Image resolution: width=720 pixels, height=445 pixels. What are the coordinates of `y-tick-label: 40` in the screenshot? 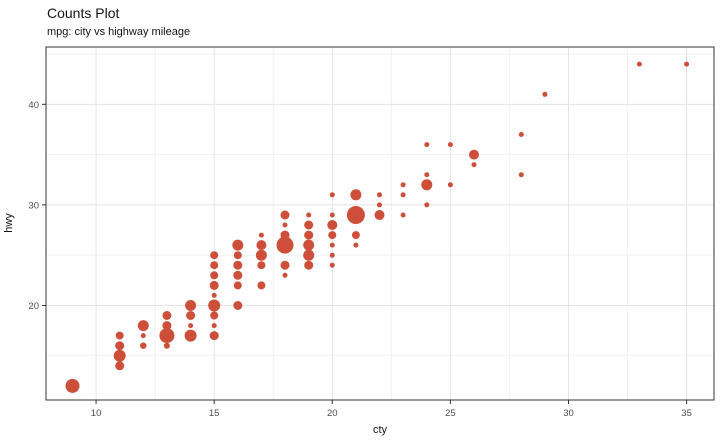 It's located at (33, 105).